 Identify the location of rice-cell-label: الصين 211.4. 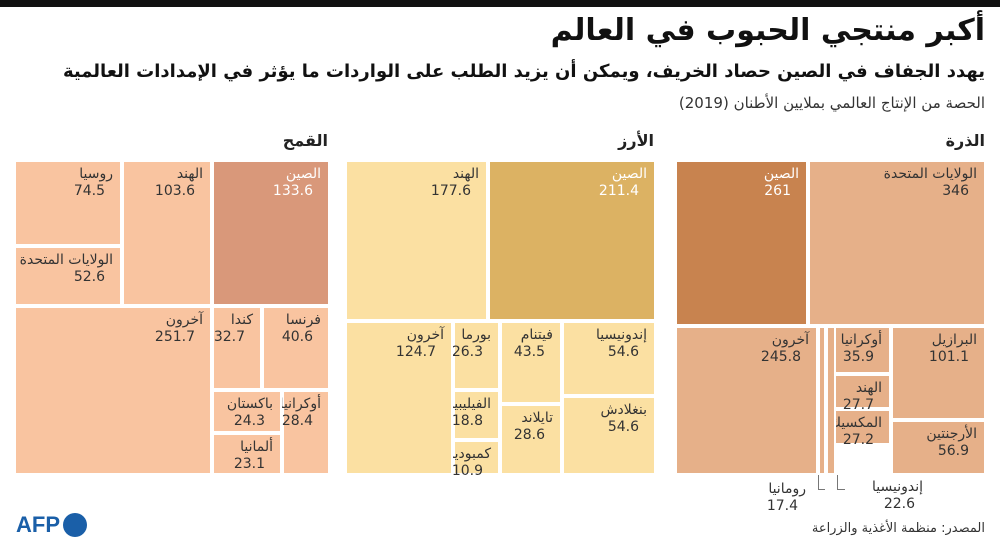
(623, 183).